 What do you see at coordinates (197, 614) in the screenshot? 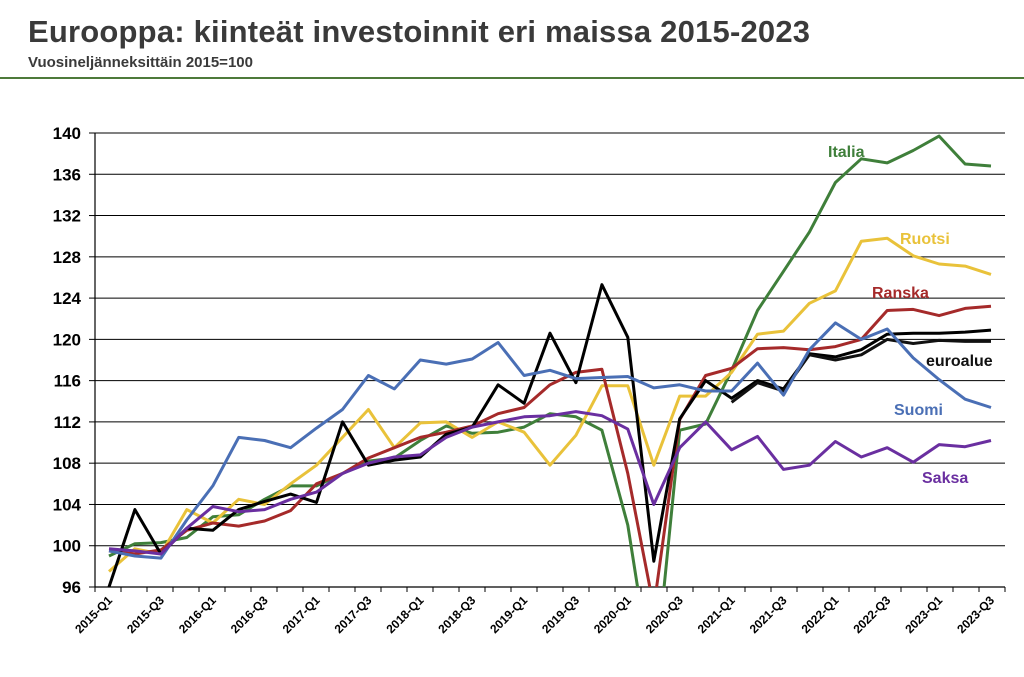
I see `x-tick-label: 2016-Q1` at bounding box center [197, 614].